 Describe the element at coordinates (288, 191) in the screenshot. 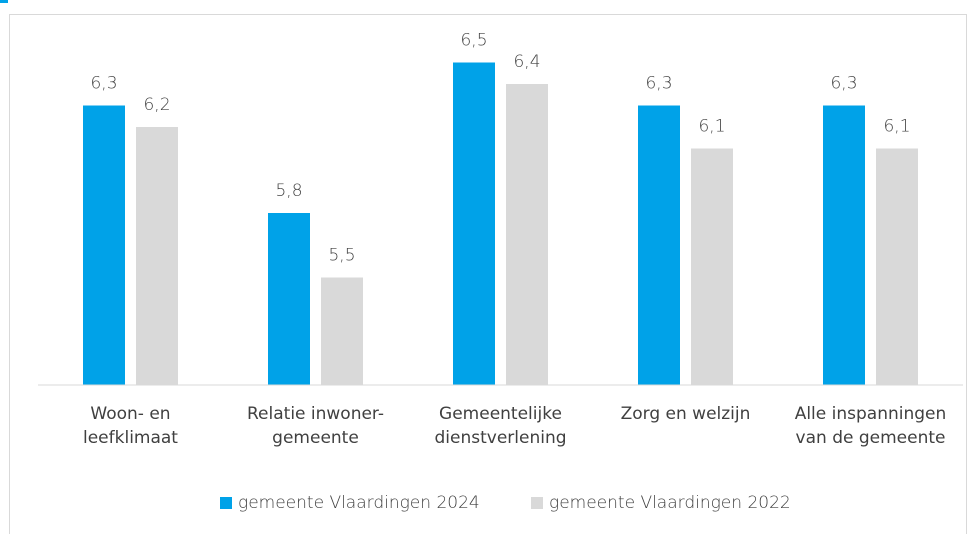

I see `value-label: 5,8` at that location.